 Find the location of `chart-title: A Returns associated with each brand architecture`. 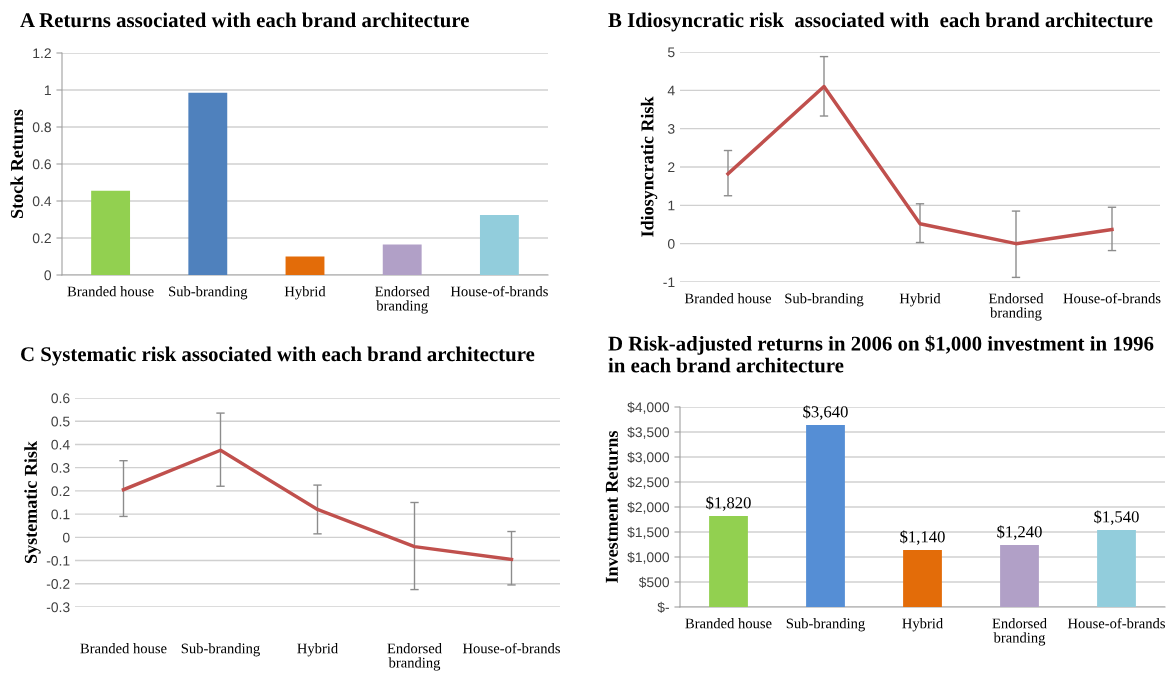

chart-title: A Returns associated with each brand architecture is located at coordinates (244, 20).